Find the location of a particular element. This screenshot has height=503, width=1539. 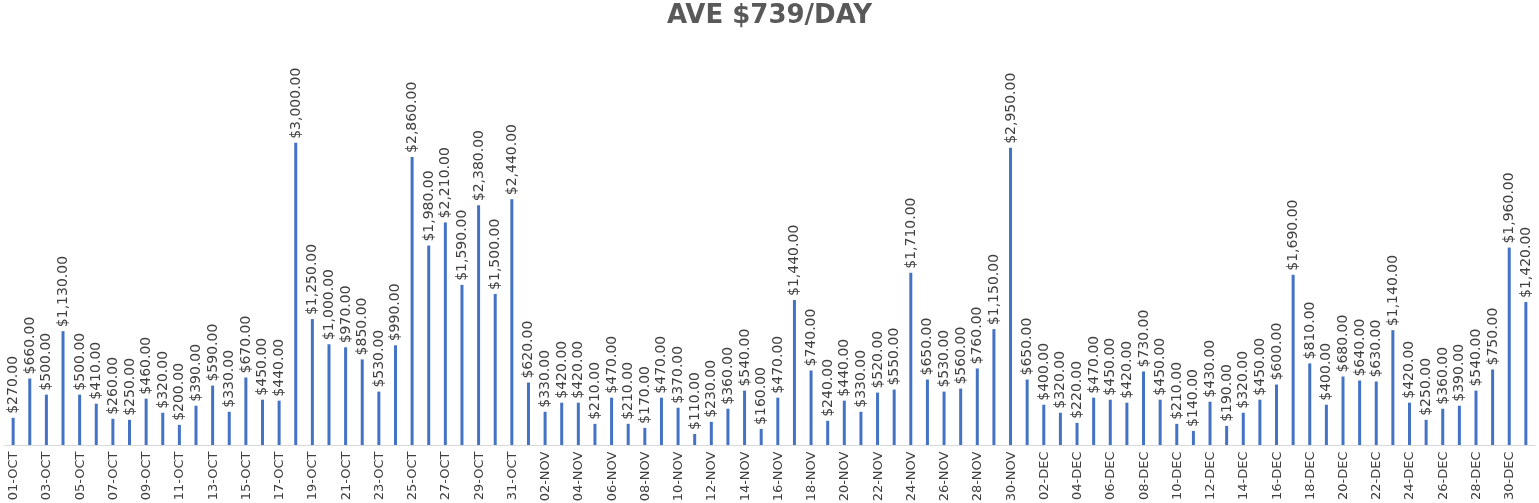

data-label: $1,590.00 is located at coordinates (460, 245).